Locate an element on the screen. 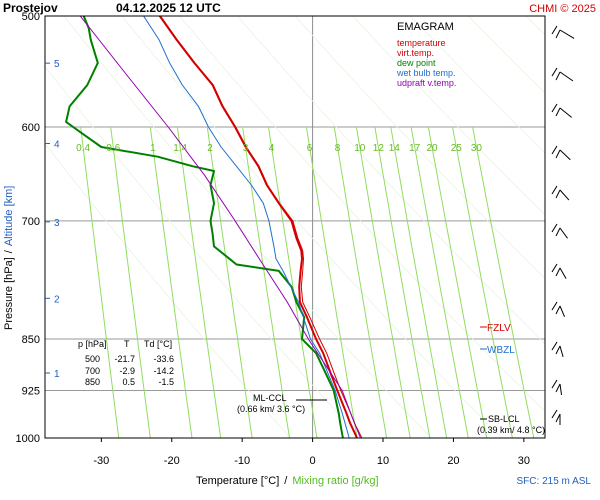 This screenshot has height=500, width=600. mixing-ratio-label: 10 is located at coordinates (360, 148).